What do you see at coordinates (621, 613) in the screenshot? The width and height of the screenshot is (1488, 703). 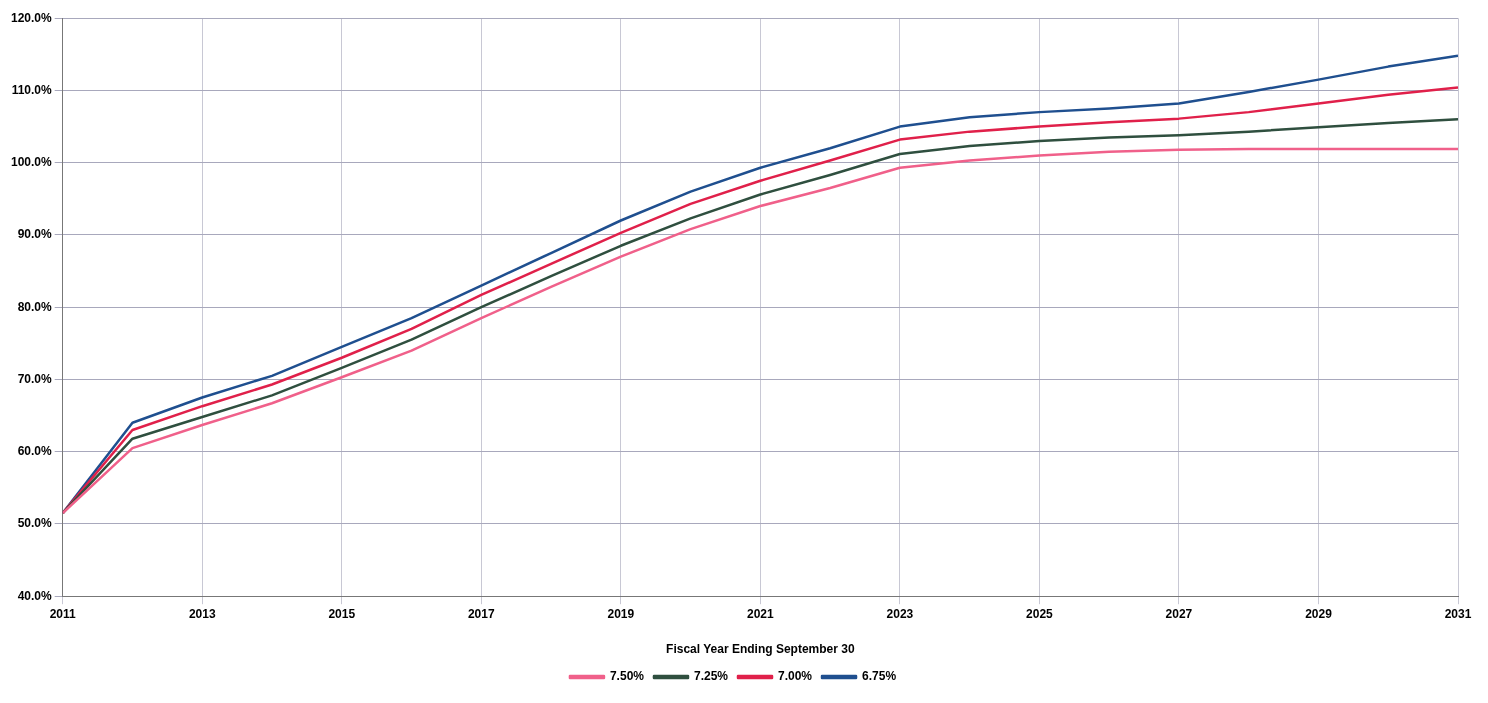 I see `x-tick-label: 2019` at bounding box center [621, 613].